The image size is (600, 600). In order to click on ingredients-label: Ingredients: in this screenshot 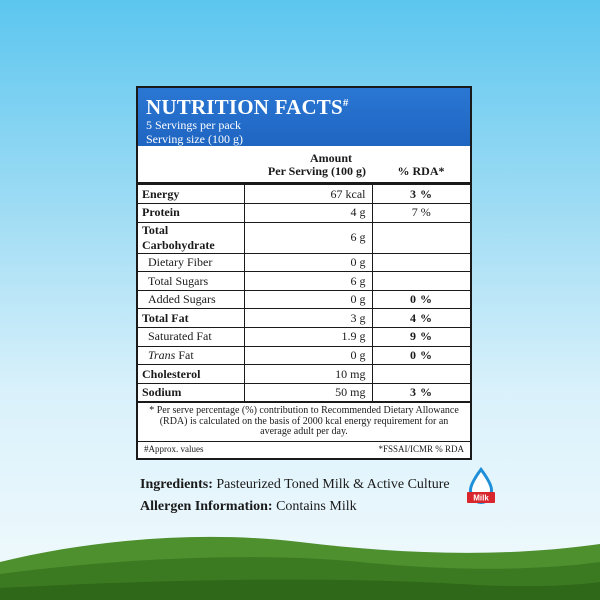, I will do `click(176, 484)`.